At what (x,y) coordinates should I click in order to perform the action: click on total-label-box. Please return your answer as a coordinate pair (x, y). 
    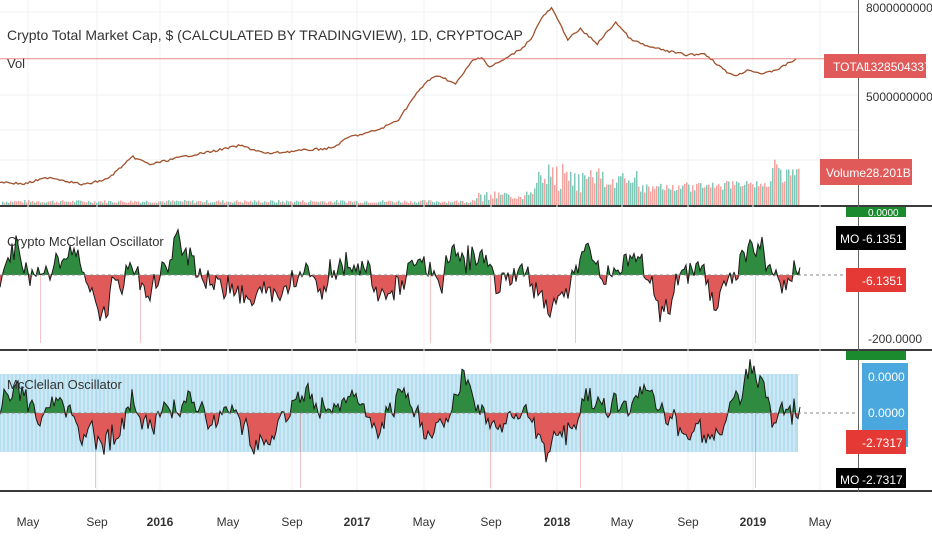
    Looking at the image, I should click on (875, 66).